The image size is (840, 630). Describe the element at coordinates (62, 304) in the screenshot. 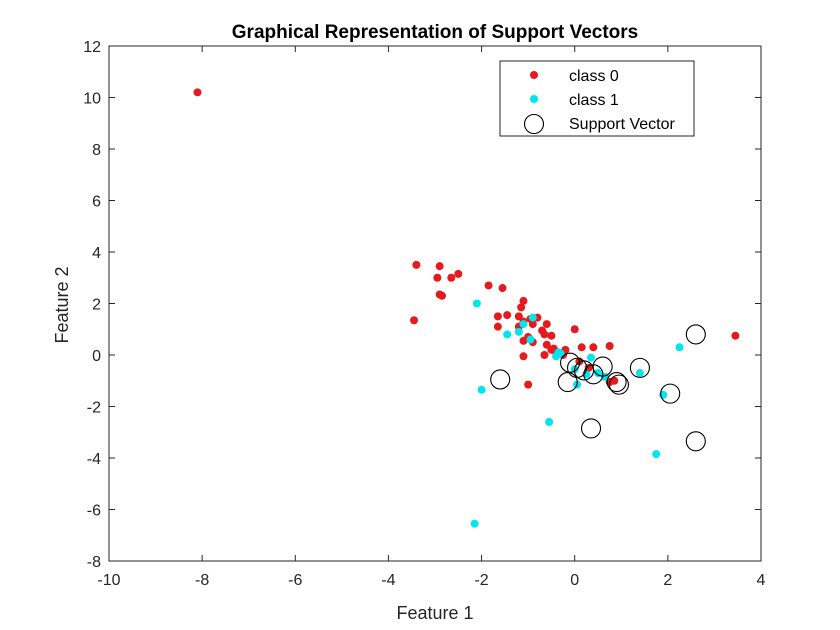

I see `y-axis-label: Feature 2` at that location.